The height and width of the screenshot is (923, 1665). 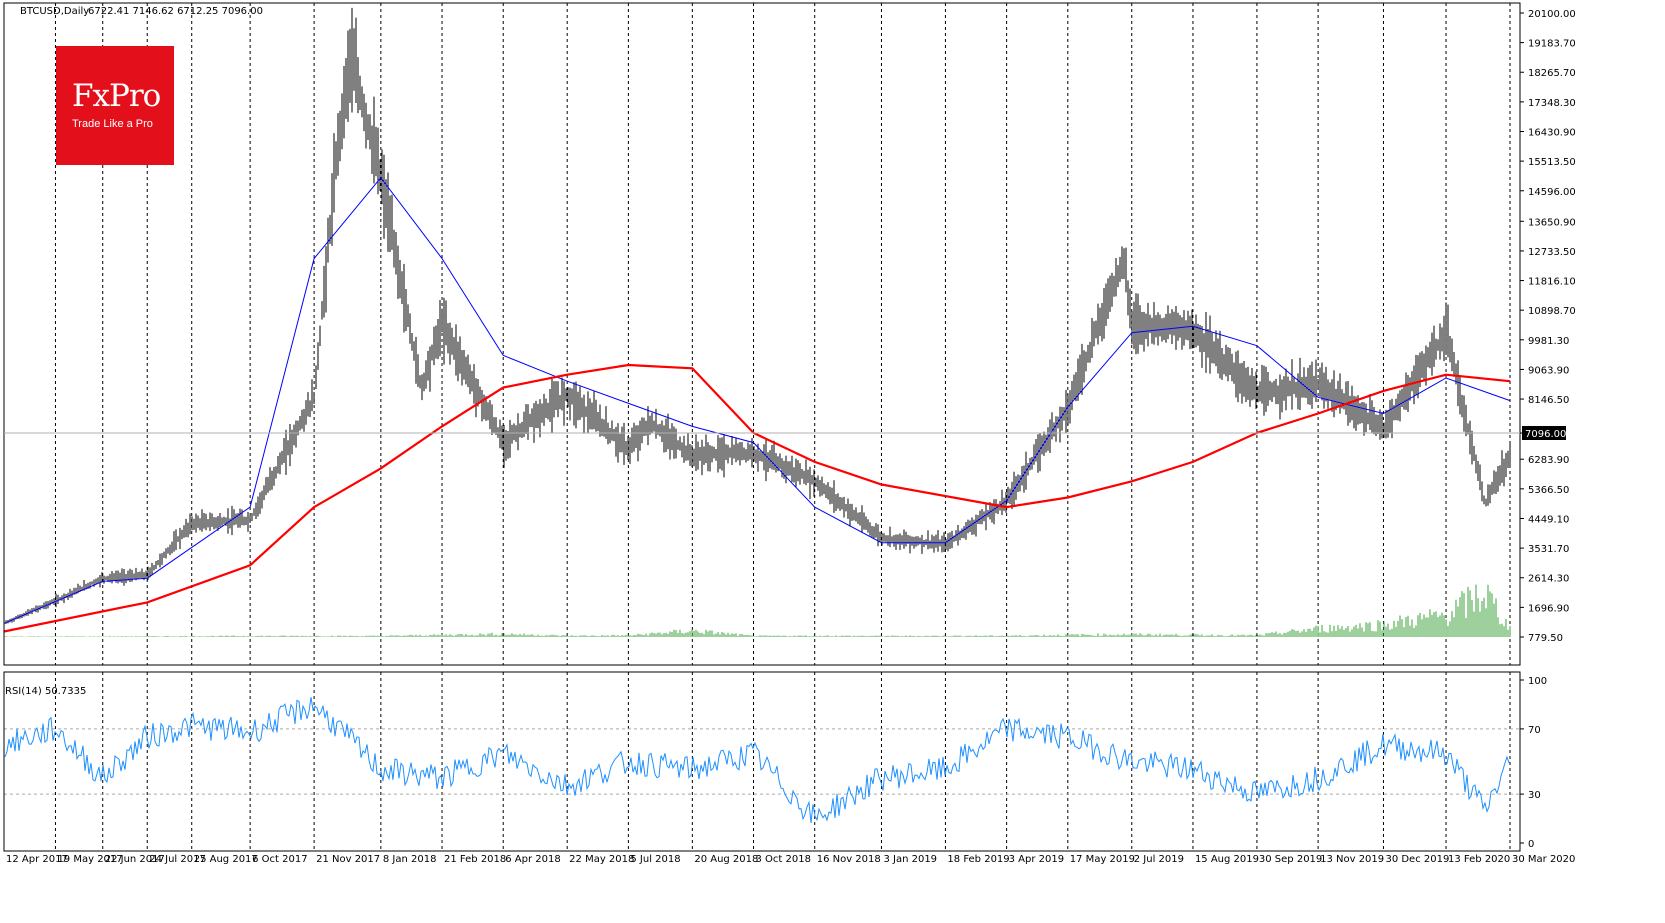 I want to click on last-price-box, so click(x=1544, y=432).